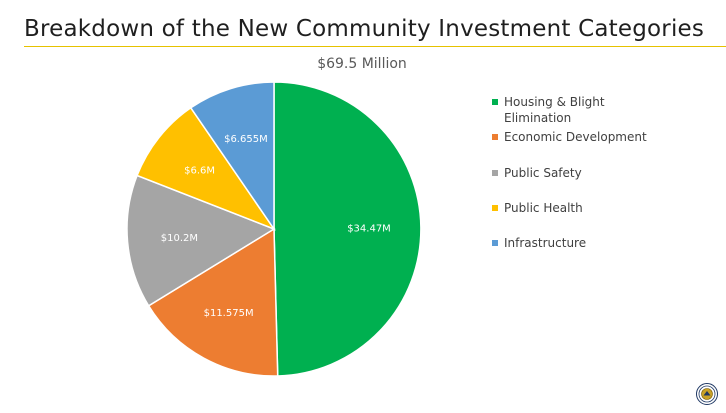 This screenshot has width=726, height=413. Describe the element at coordinates (199, 170) in the screenshot. I see `slice-data-label: $6.6M` at that location.